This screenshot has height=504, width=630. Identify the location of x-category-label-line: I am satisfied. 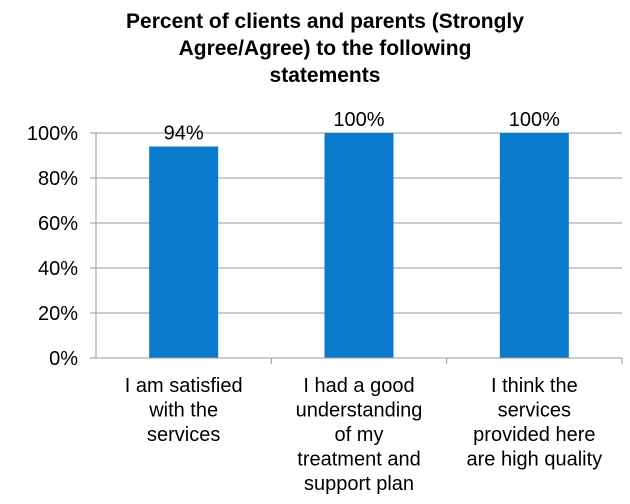
(184, 386).